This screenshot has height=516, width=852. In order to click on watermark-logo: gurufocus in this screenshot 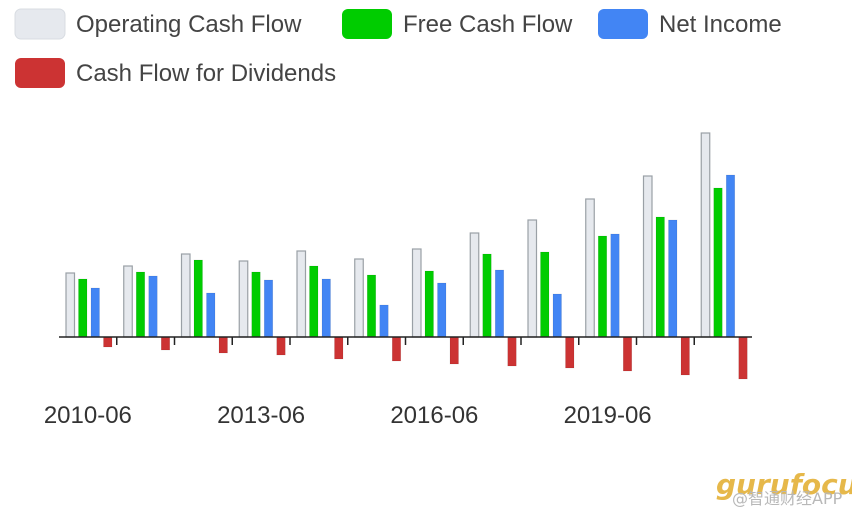, I will do `click(784, 484)`.